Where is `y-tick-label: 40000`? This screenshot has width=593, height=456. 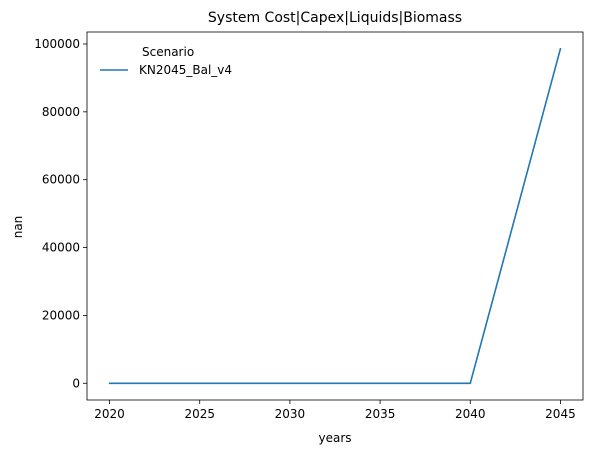
y-tick-label: 40000 is located at coordinates (61, 248).